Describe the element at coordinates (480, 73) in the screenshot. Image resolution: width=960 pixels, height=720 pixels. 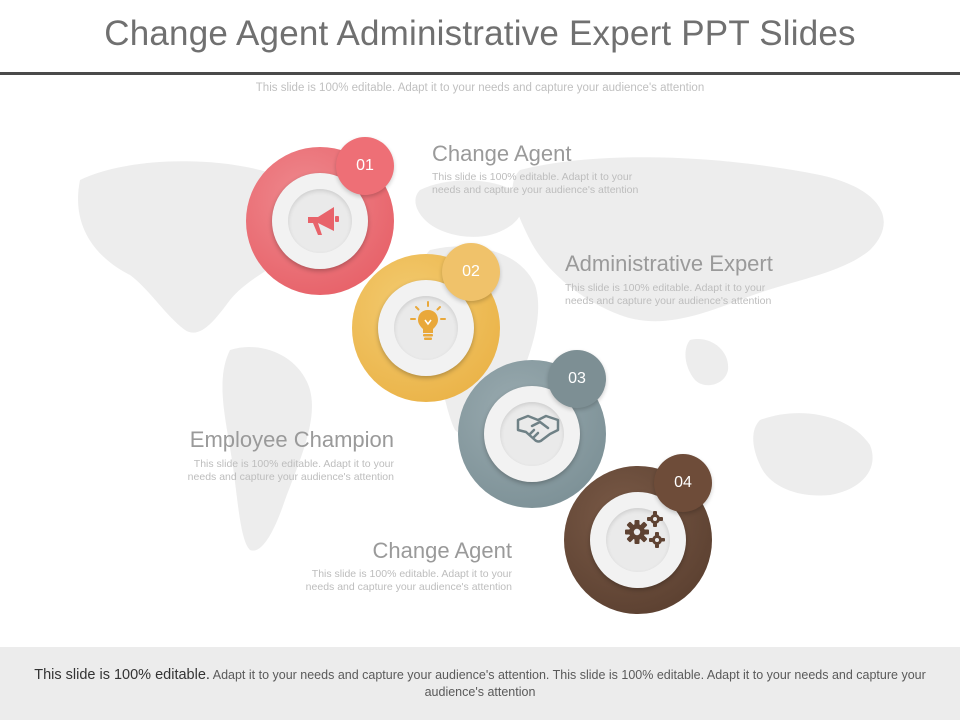
I see `title-divider` at that location.